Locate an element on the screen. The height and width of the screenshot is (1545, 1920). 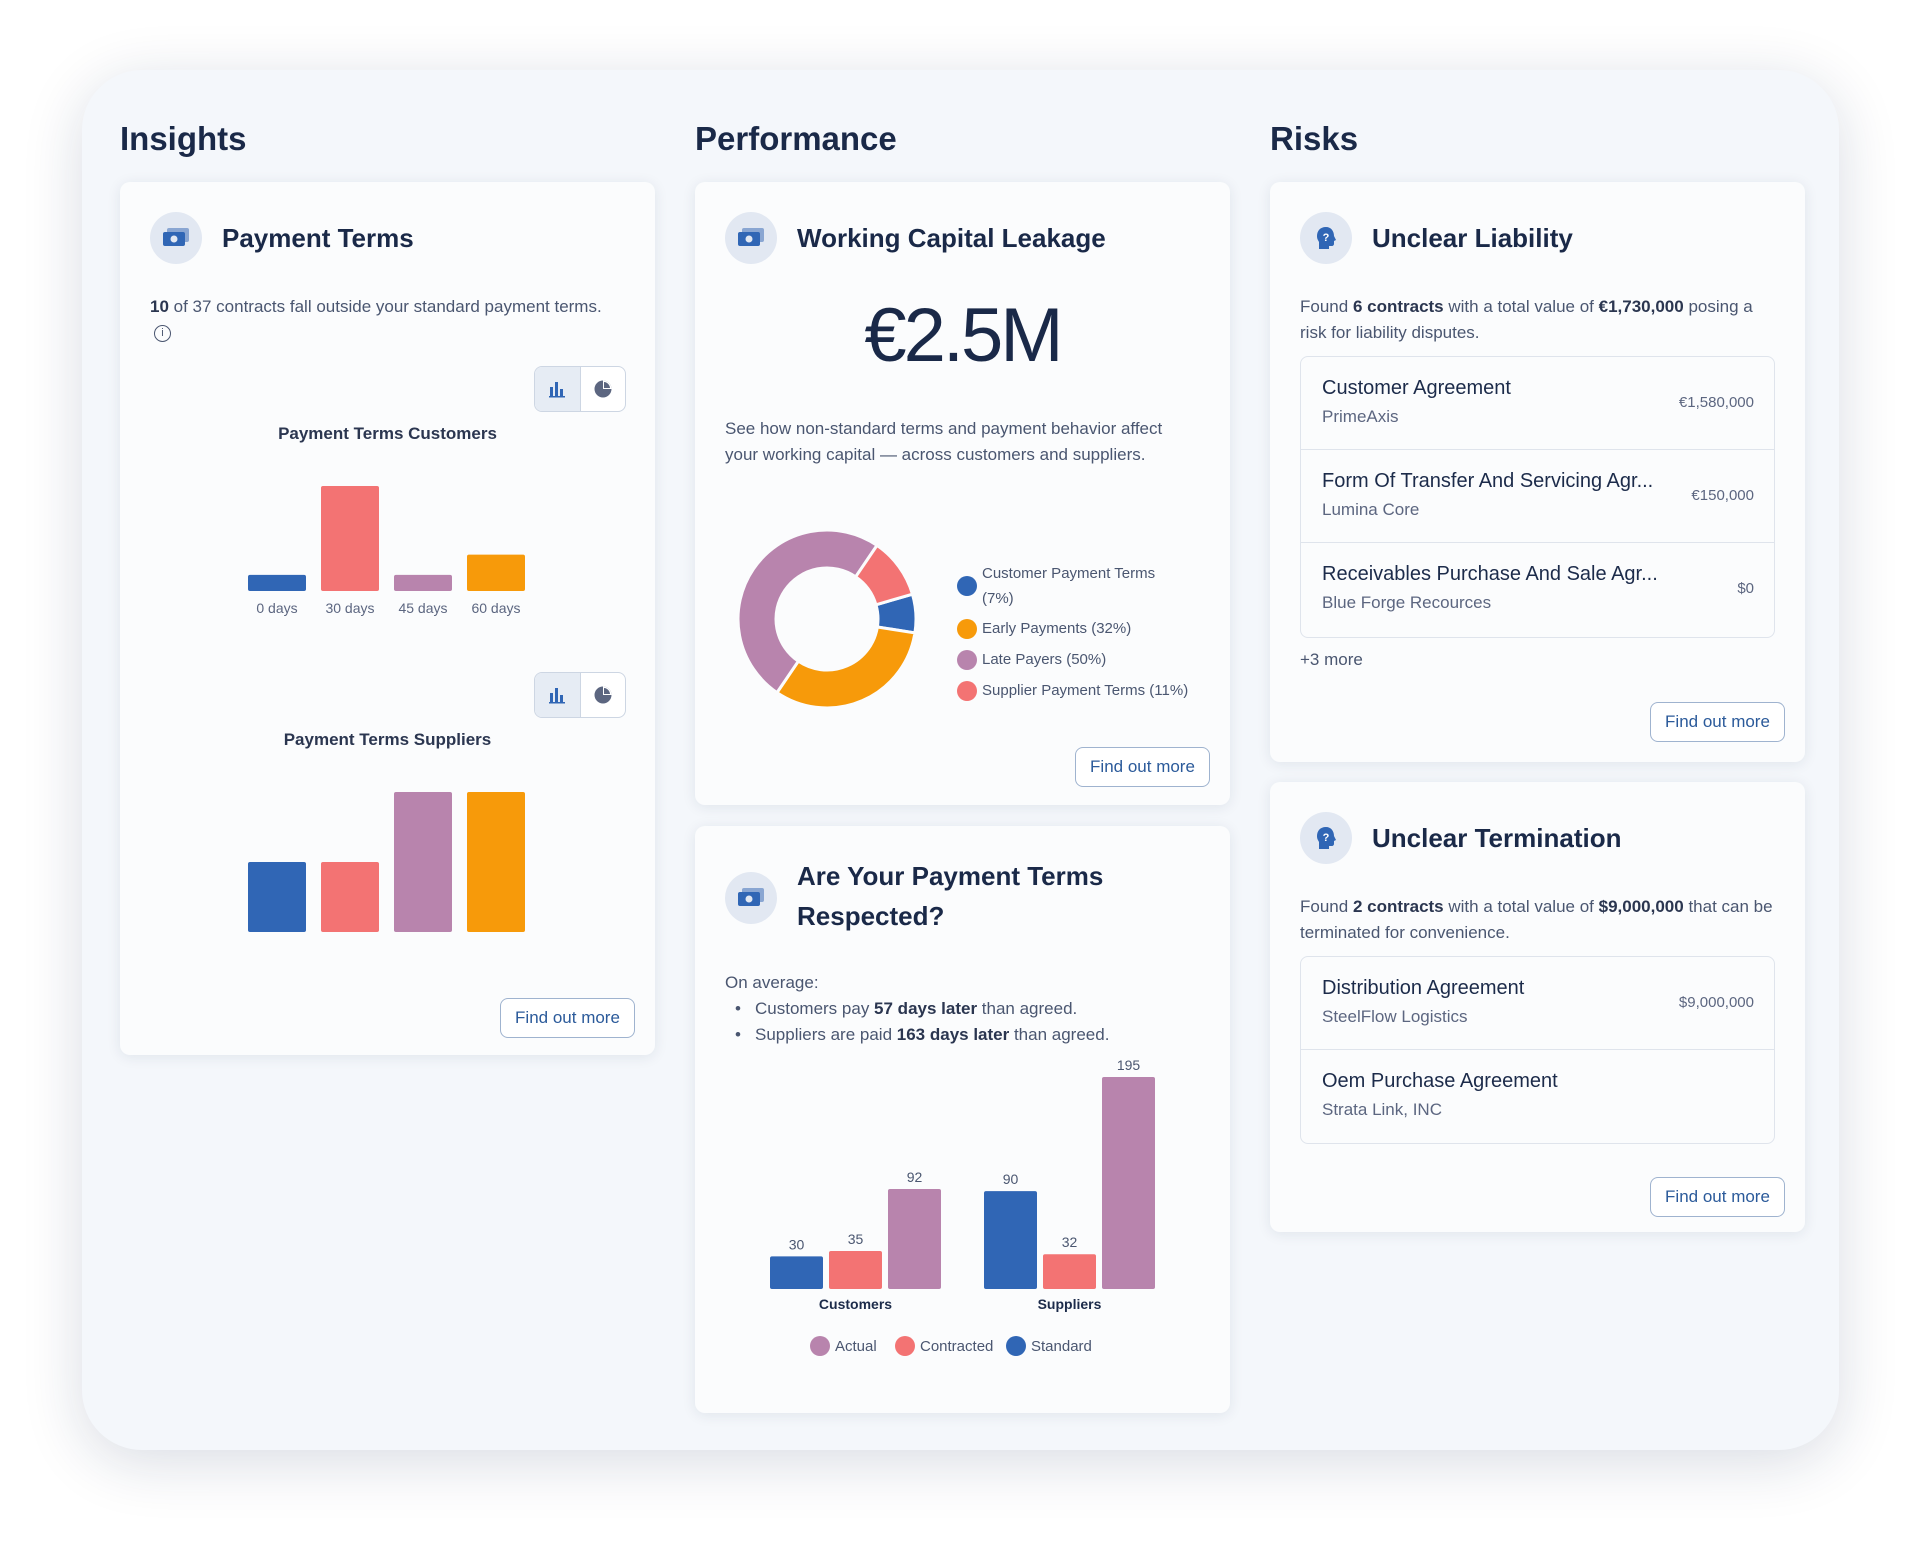
legend-item: Late Payers (50%) is located at coordinates (1044, 659).